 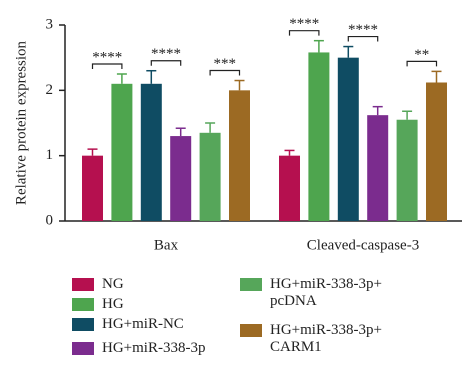 I want to click on legend-label: HG+miR-338-3p+ CARM1, so click(x=326, y=338).